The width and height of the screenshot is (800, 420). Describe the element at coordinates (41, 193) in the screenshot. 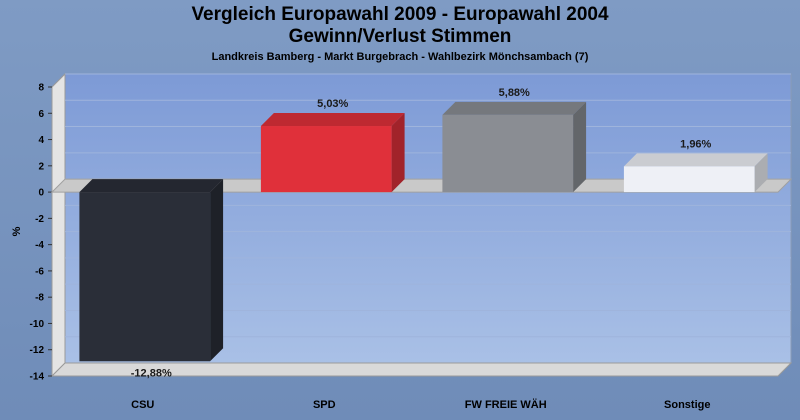

I see `y-tick-label: 0` at that location.